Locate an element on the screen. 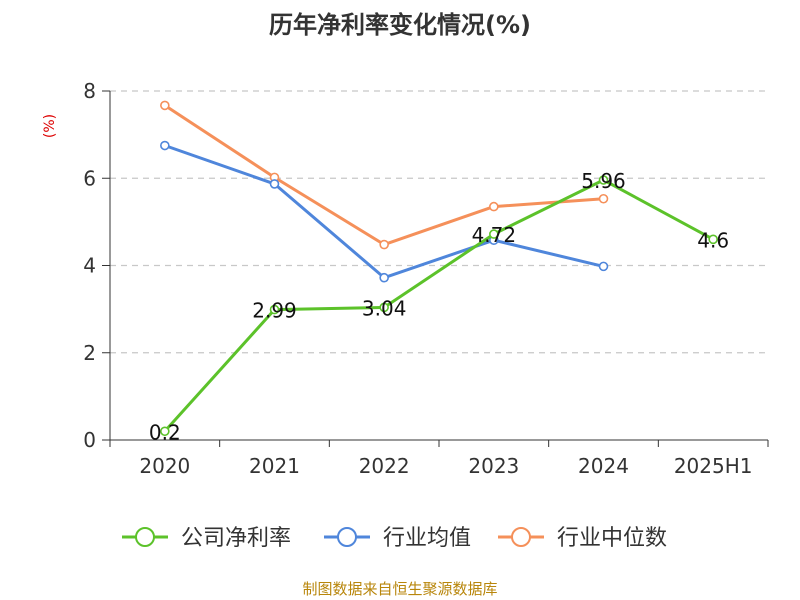  legend-label: 行业中位数 is located at coordinates (612, 538).